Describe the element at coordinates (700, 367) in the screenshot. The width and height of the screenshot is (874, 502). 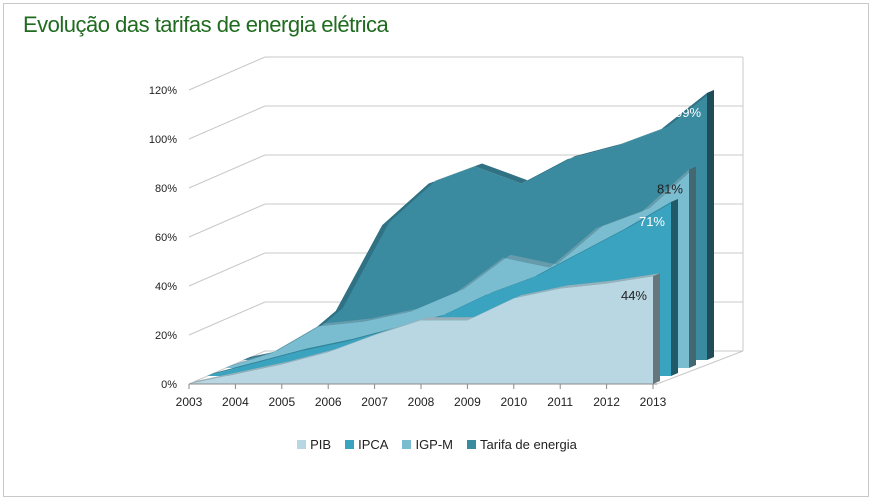
I see `floor-edge` at that location.